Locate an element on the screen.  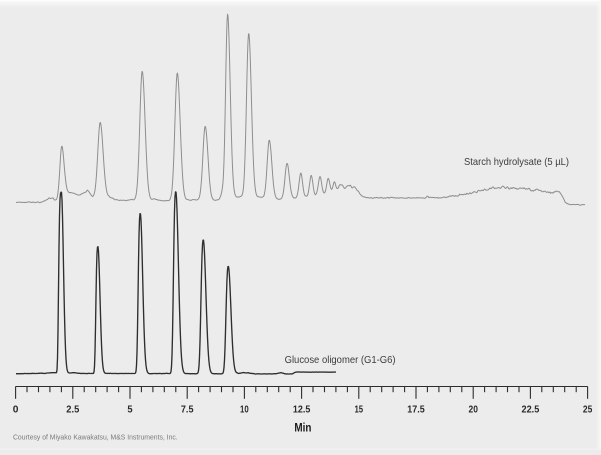
svg-text: 0 is located at coordinates (16, 409).